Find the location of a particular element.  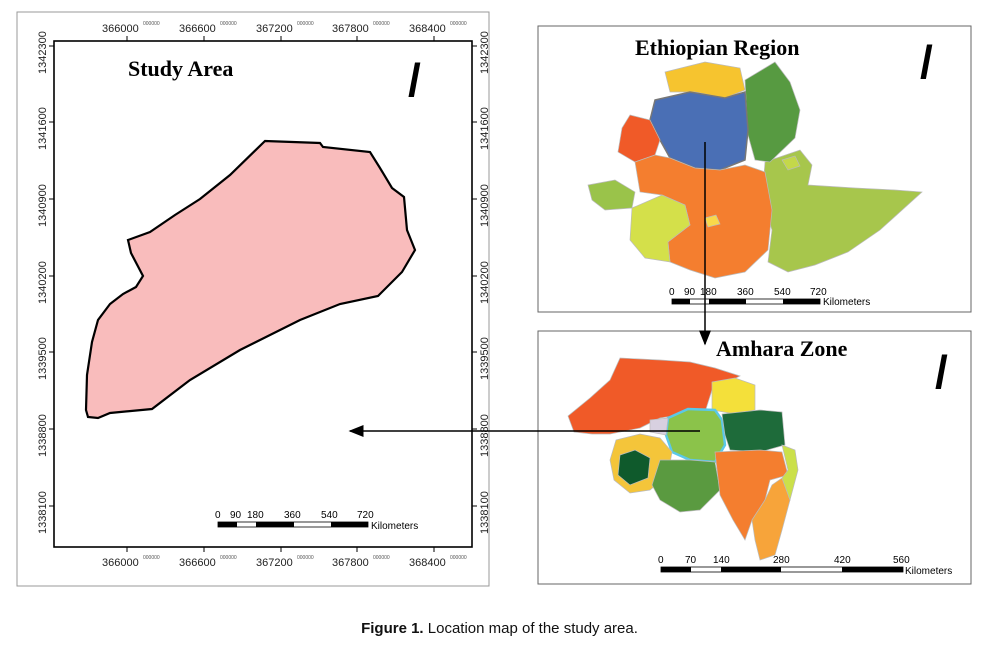

amhara-zone-map is located at coordinates (683, 459).